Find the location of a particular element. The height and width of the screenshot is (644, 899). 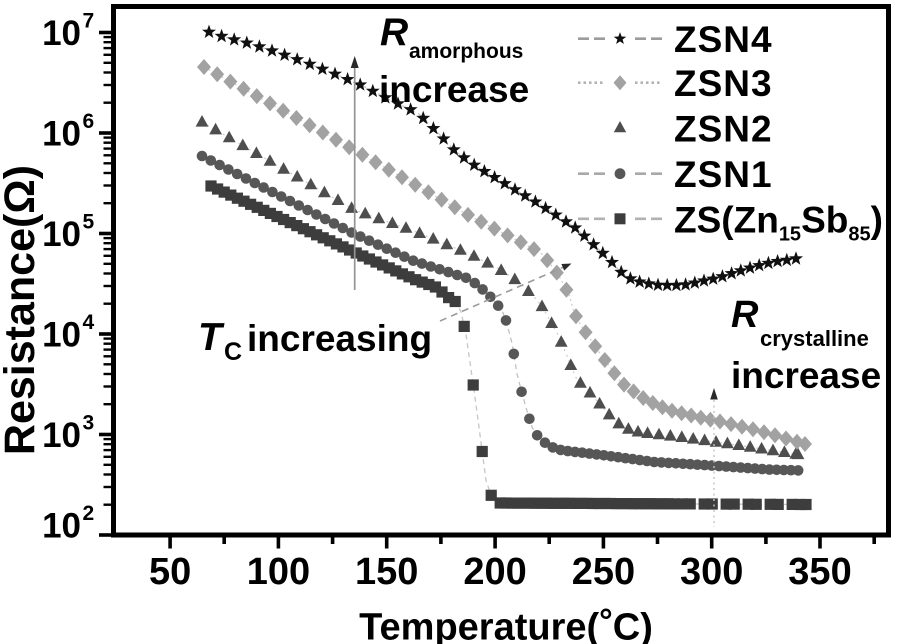

svg-text: 150 is located at coordinates (386, 572).